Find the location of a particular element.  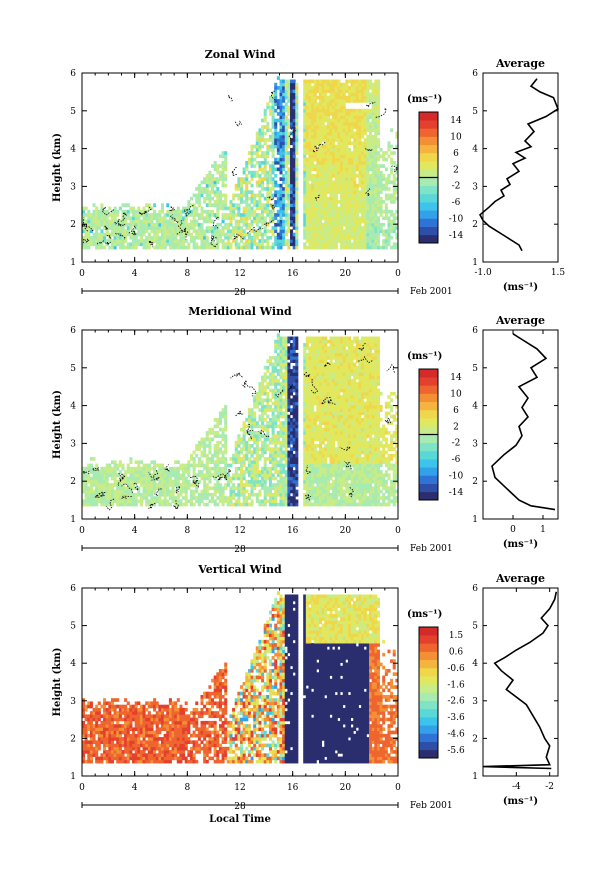

profile-y-tick-label: 2 is located at coordinates (475, 225).